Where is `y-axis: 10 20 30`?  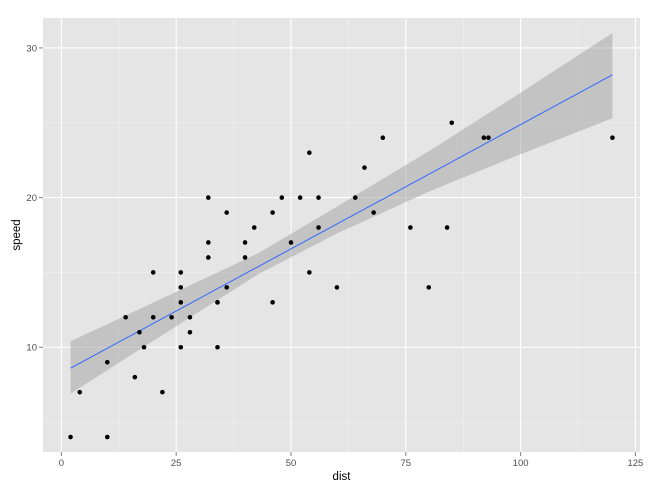 y-axis: 10 20 30 is located at coordinates (34, 198).